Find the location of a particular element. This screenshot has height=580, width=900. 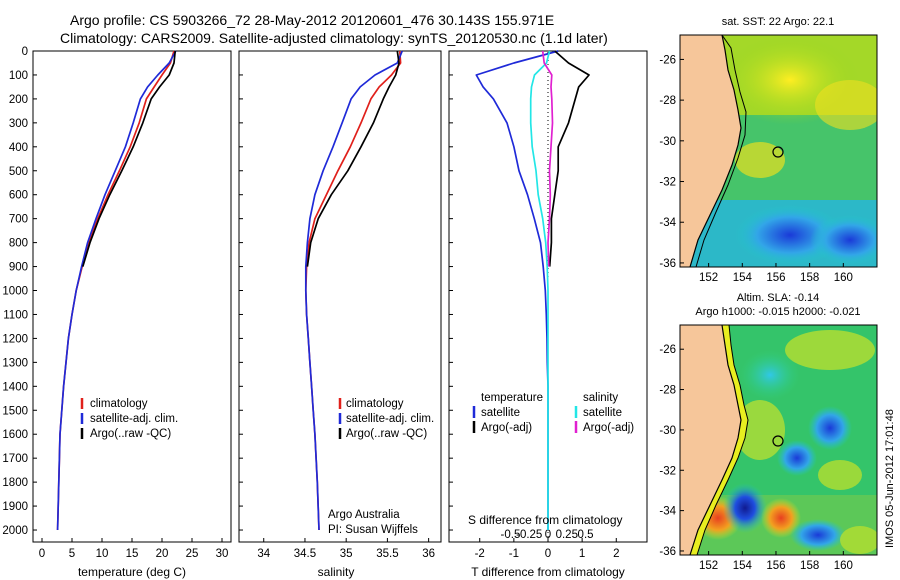

sla-hot-b is located at coordinates (781, 518).